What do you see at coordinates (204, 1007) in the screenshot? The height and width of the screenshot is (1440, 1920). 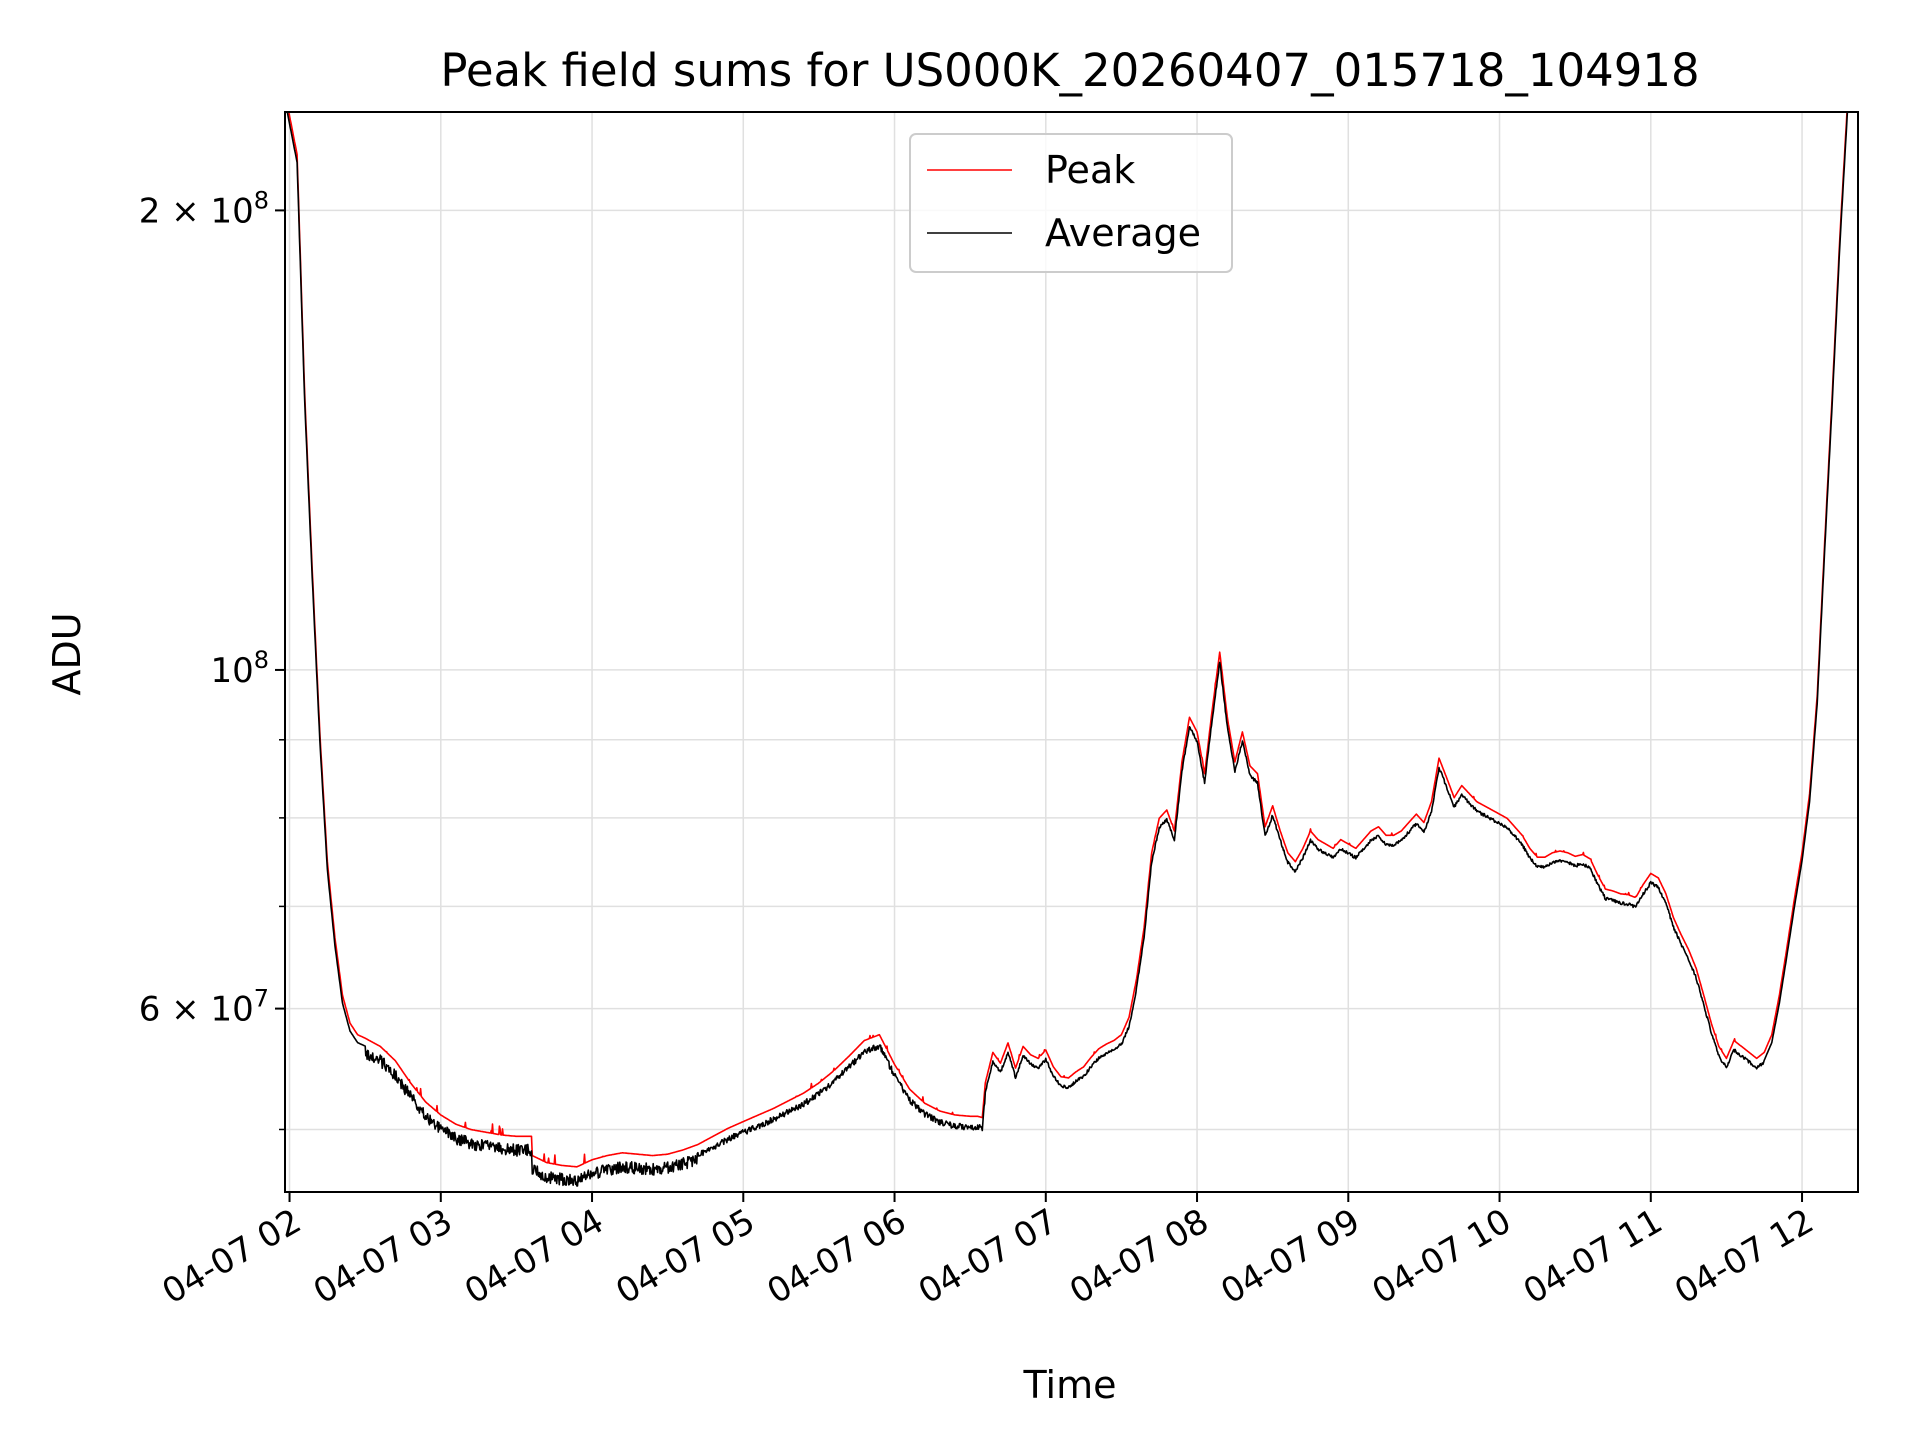 I see `y-tick-label: 6 × 107` at bounding box center [204, 1007].